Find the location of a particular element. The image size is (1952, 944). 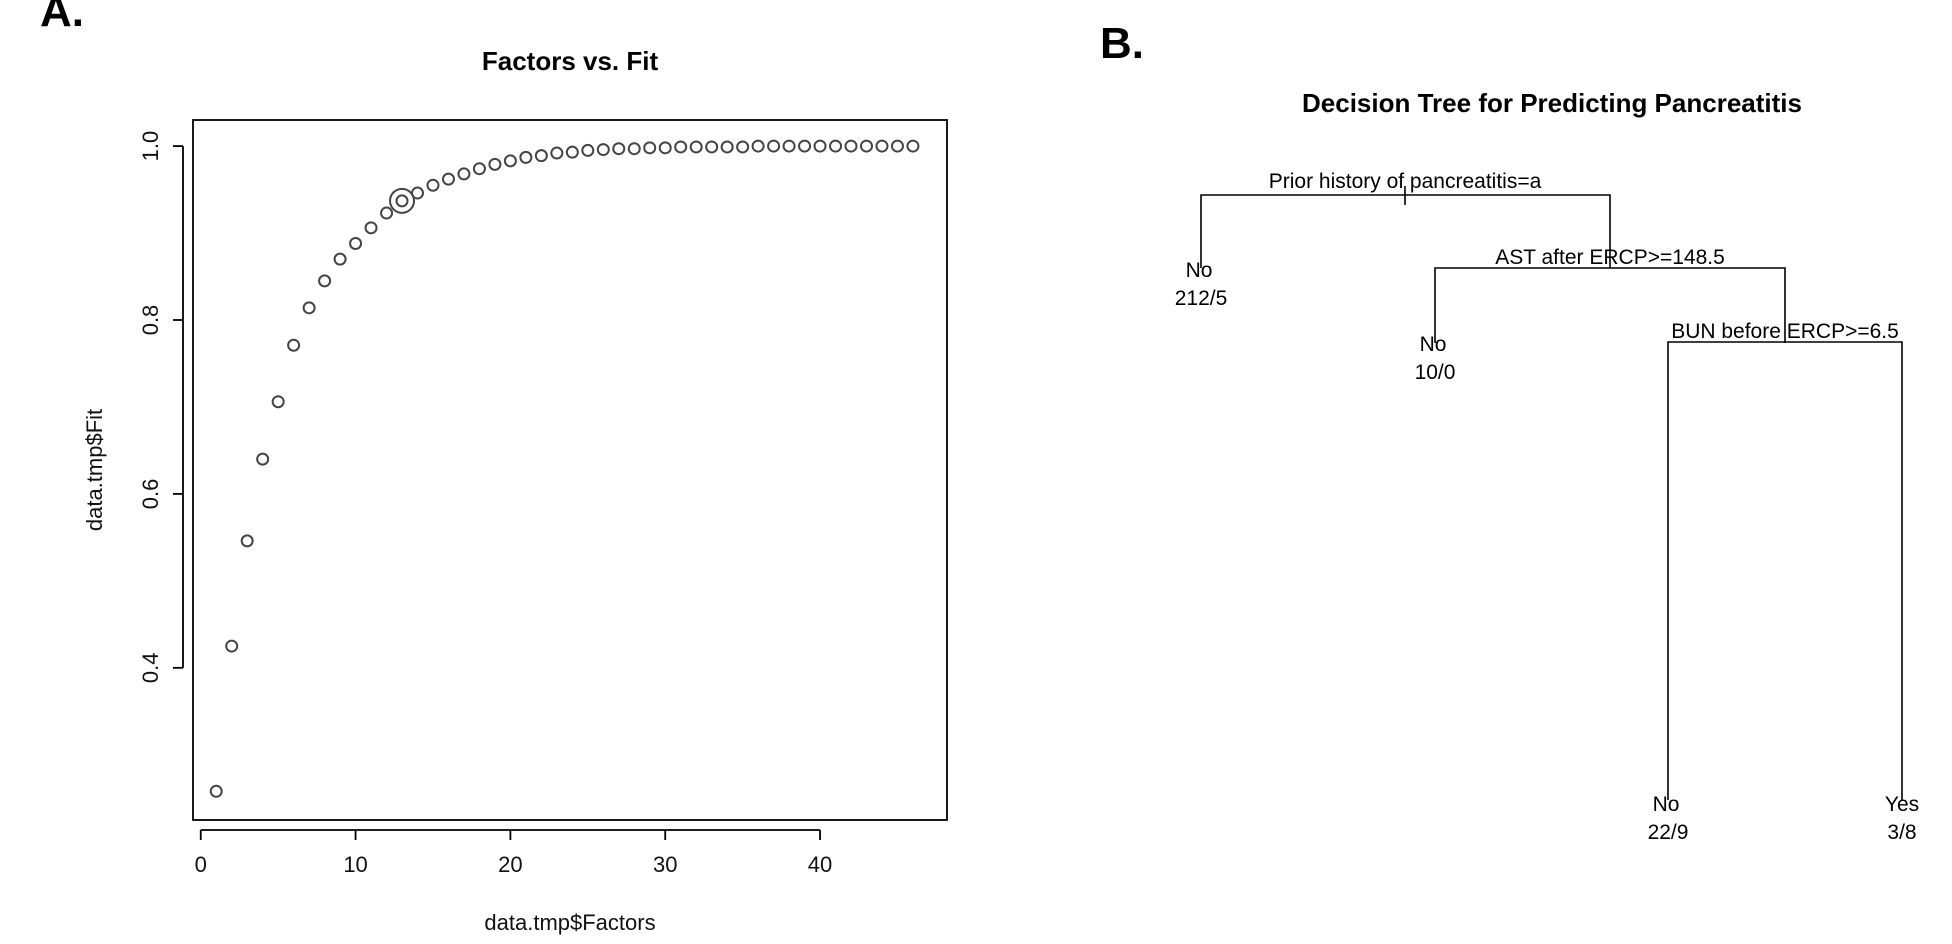

tree-leaf-label: Yes is located at coordinates (1902, 804).